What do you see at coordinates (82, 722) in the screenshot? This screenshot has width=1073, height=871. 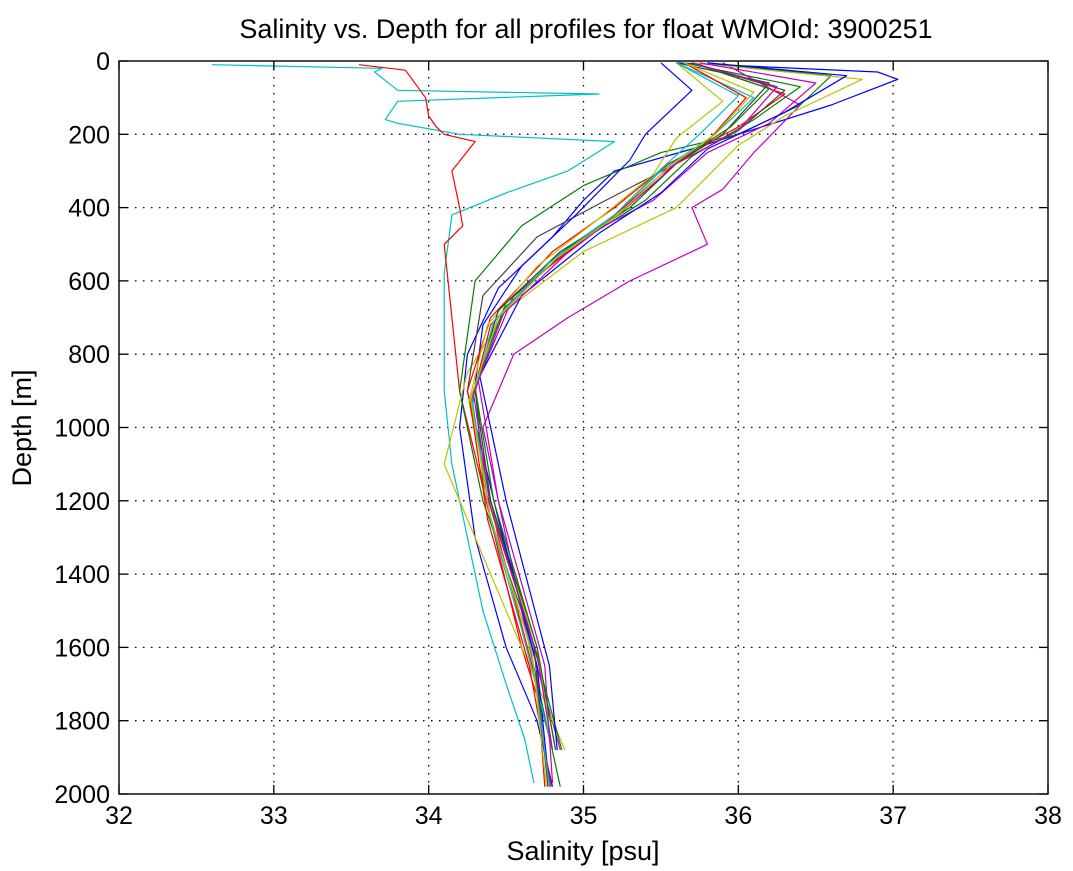 I see `y-tick-label: 1800` at bounding box center [82, 722].